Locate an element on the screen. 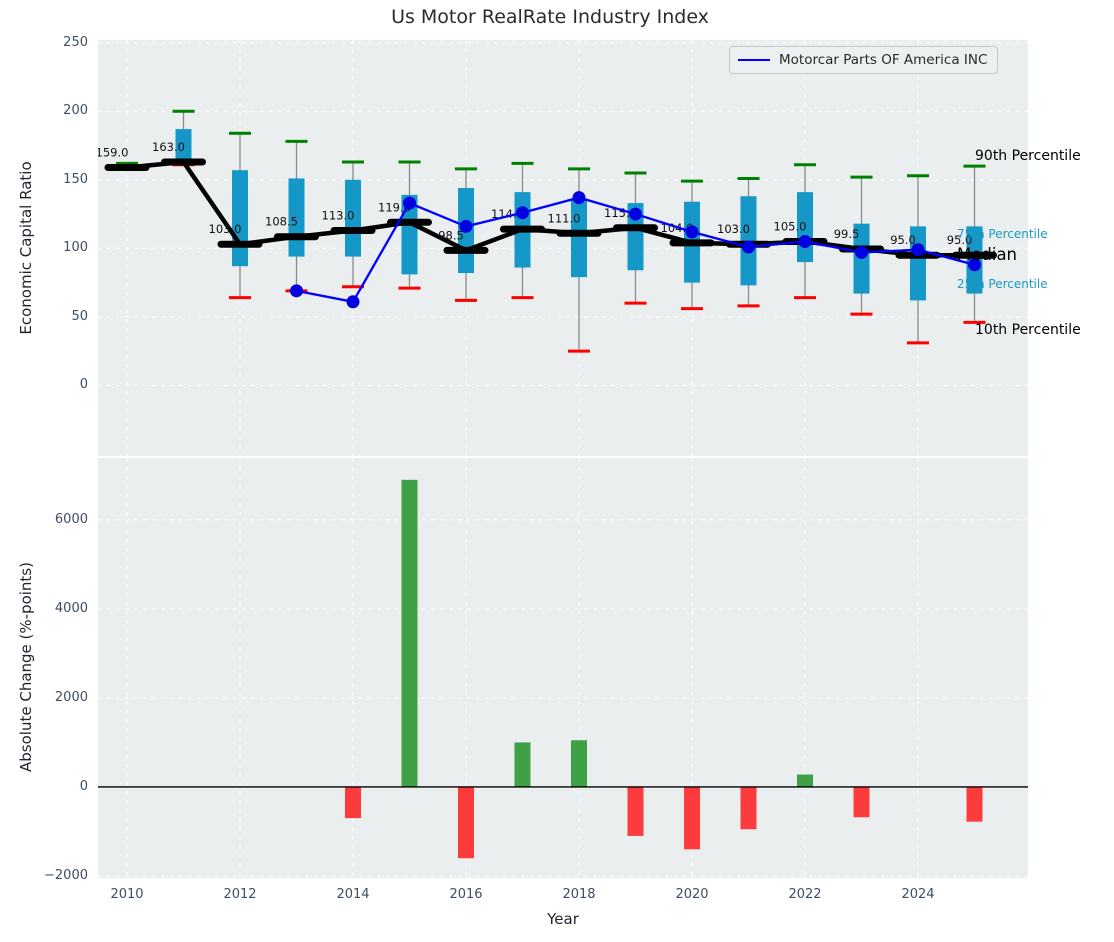  median-value-label-2024: 95.0 is located at coordinates (903, 240).